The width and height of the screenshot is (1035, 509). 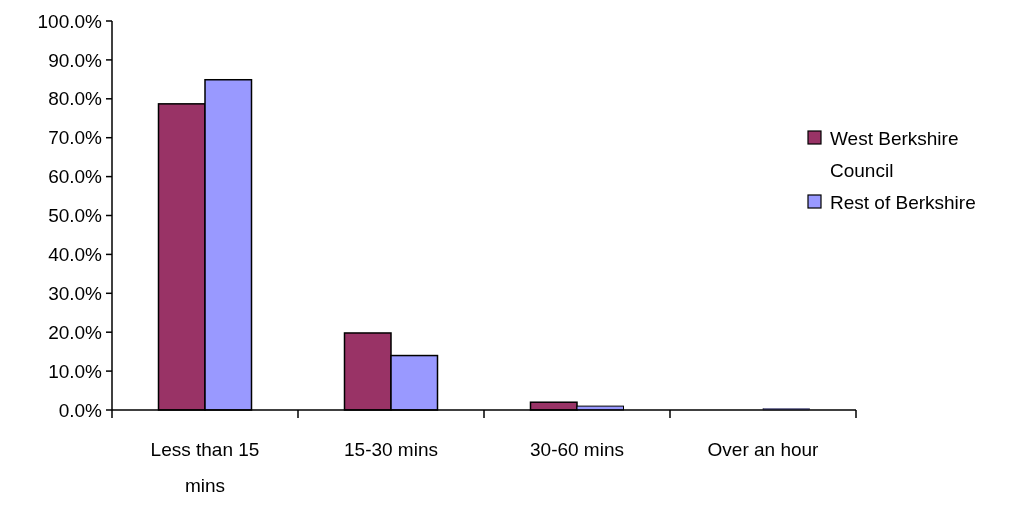 What do you see at coordinates (75, 138) in the screenshot?
I see `y-tick-label: 70.0%` at bounding box center [75, 138].